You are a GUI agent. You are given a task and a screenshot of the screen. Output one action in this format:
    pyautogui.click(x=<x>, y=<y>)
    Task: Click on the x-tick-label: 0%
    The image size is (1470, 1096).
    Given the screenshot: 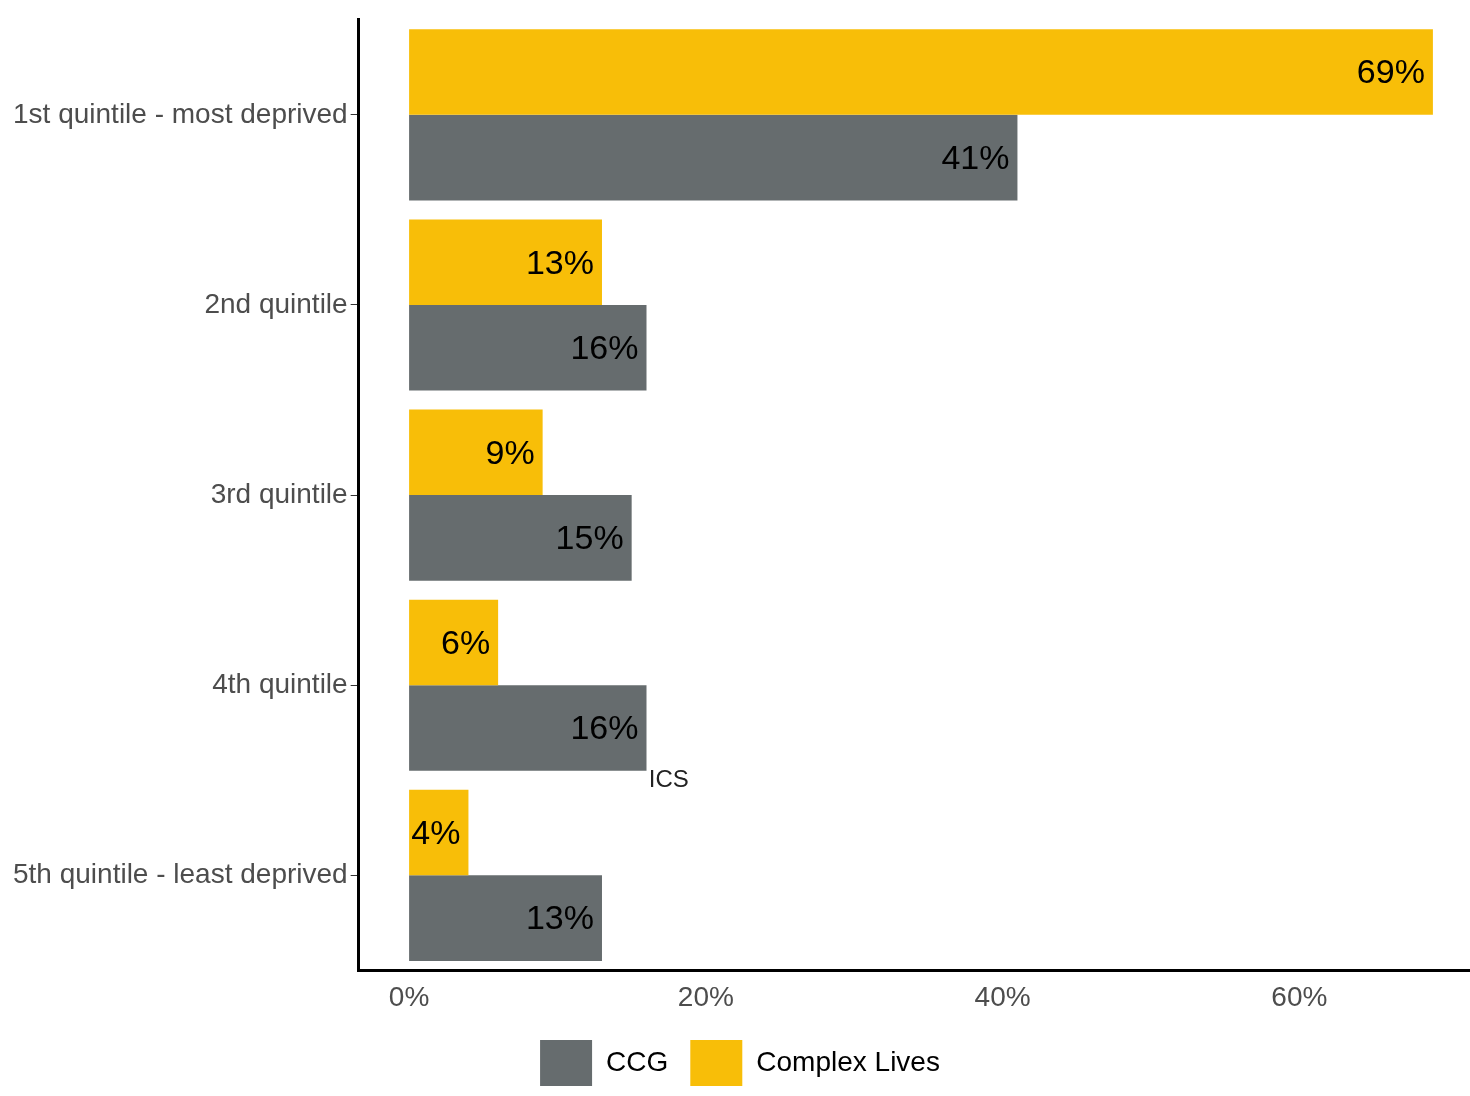 What is the action you would take?
    pyautogui.click(x=409, y=996)
    